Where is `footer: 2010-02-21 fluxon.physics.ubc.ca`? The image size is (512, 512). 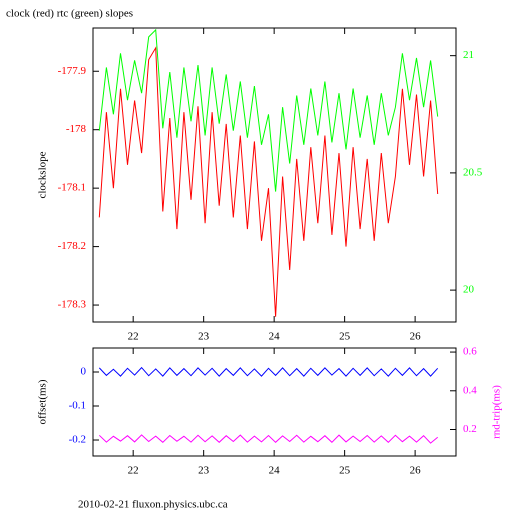
footer: 2010-02-21 fluxon.physics.ubc.ca is located at coordinates (153, 505).